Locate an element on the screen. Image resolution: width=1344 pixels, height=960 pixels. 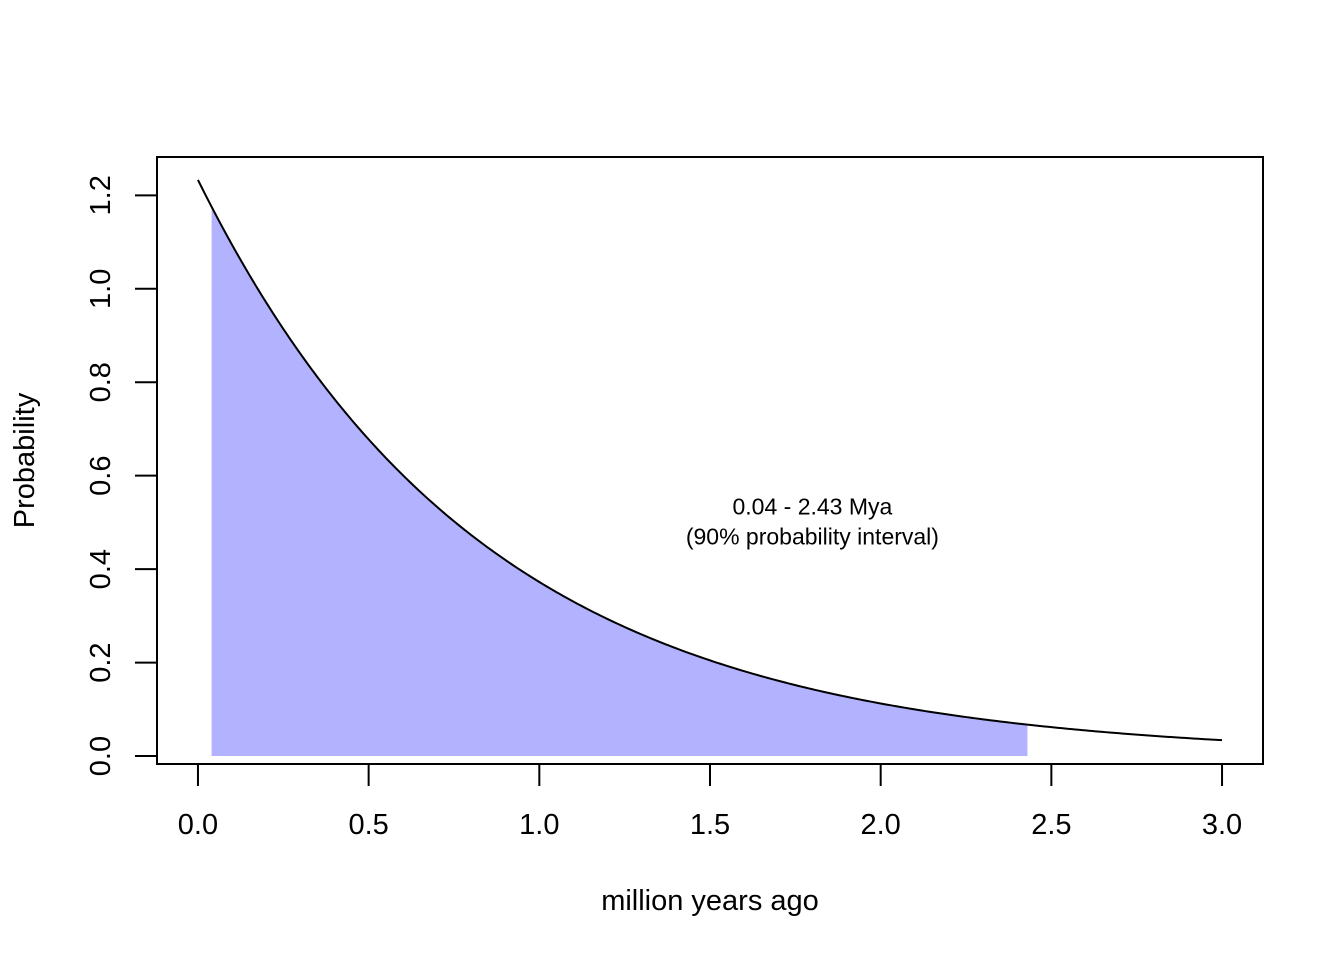
x-axis-label: million years ago is located at coordinates (710, 901).